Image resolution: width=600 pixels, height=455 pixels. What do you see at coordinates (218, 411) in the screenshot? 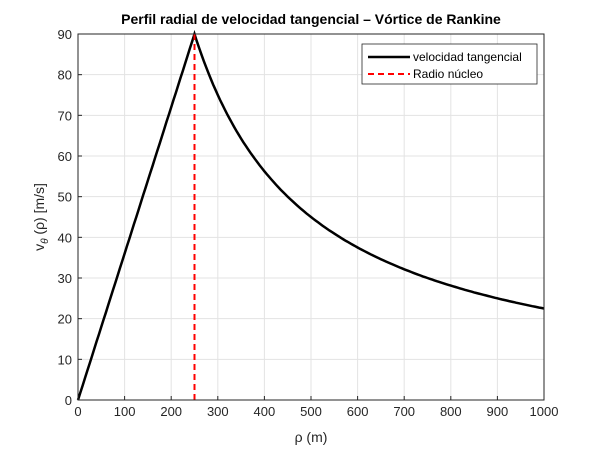
I see `x-tick-label: 300` at bounding box center [218, 411].